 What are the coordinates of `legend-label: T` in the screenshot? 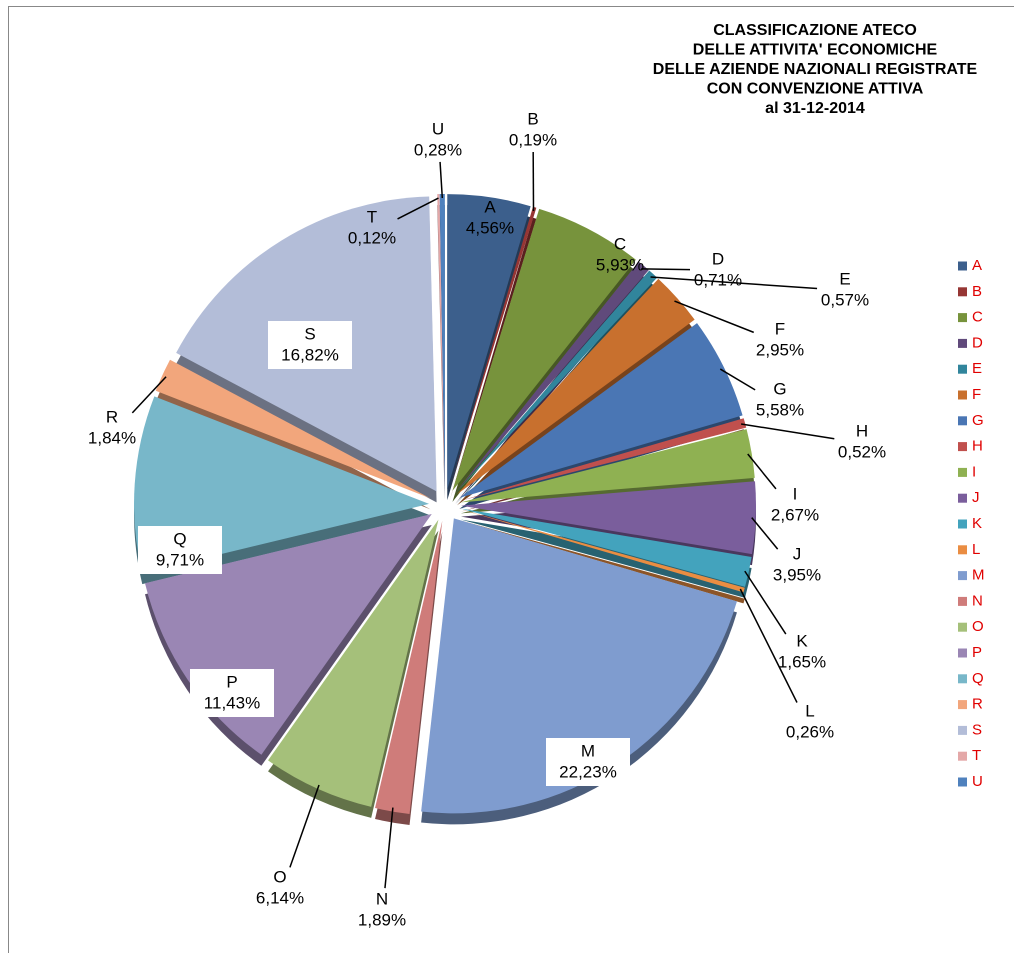 It's located at (976, 755).